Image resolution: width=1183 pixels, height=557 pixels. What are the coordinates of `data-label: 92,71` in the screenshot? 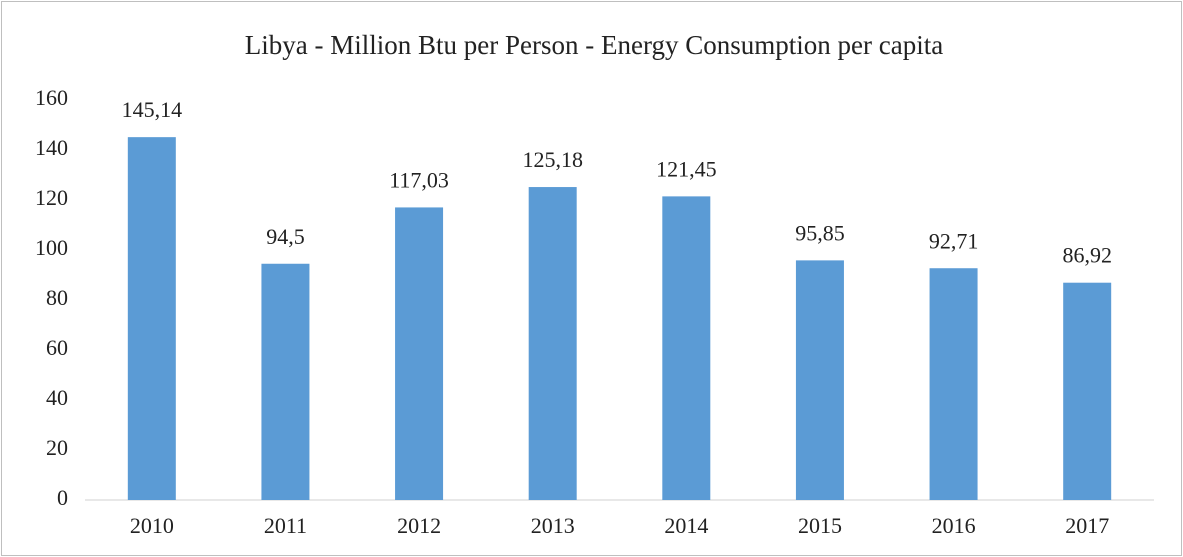 It's located at (954, 240).